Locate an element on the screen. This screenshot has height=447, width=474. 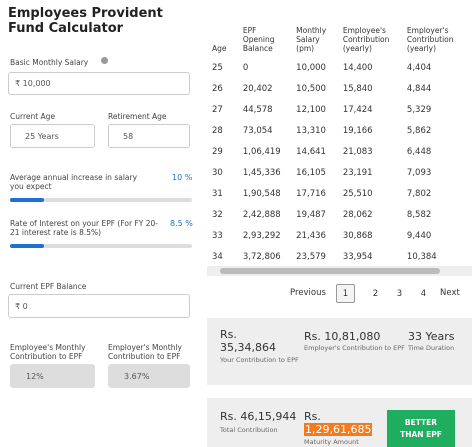
cell: 13,310 is located at coordinates (311, 130).